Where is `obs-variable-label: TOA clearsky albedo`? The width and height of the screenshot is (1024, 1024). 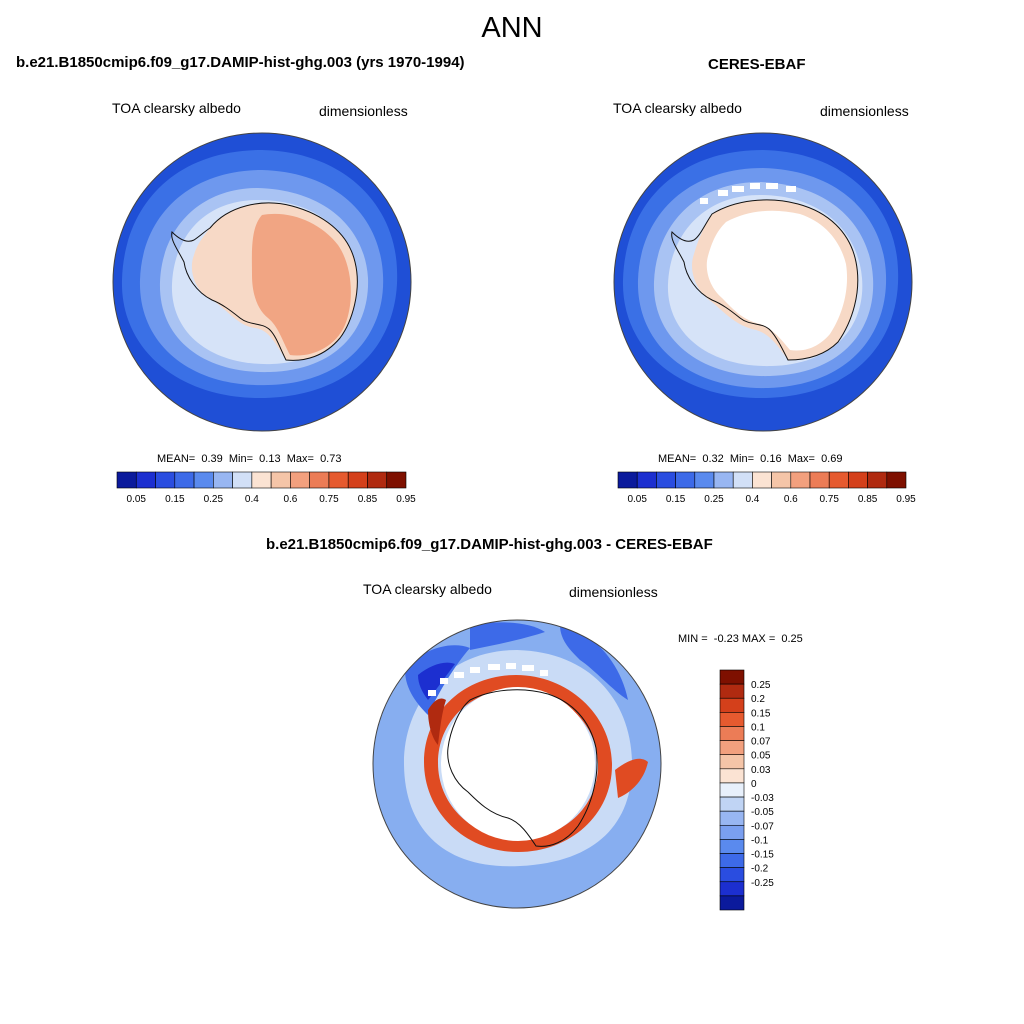 obs-variable-label: TOA clearsky albedo is located at coordinates (677, 108).